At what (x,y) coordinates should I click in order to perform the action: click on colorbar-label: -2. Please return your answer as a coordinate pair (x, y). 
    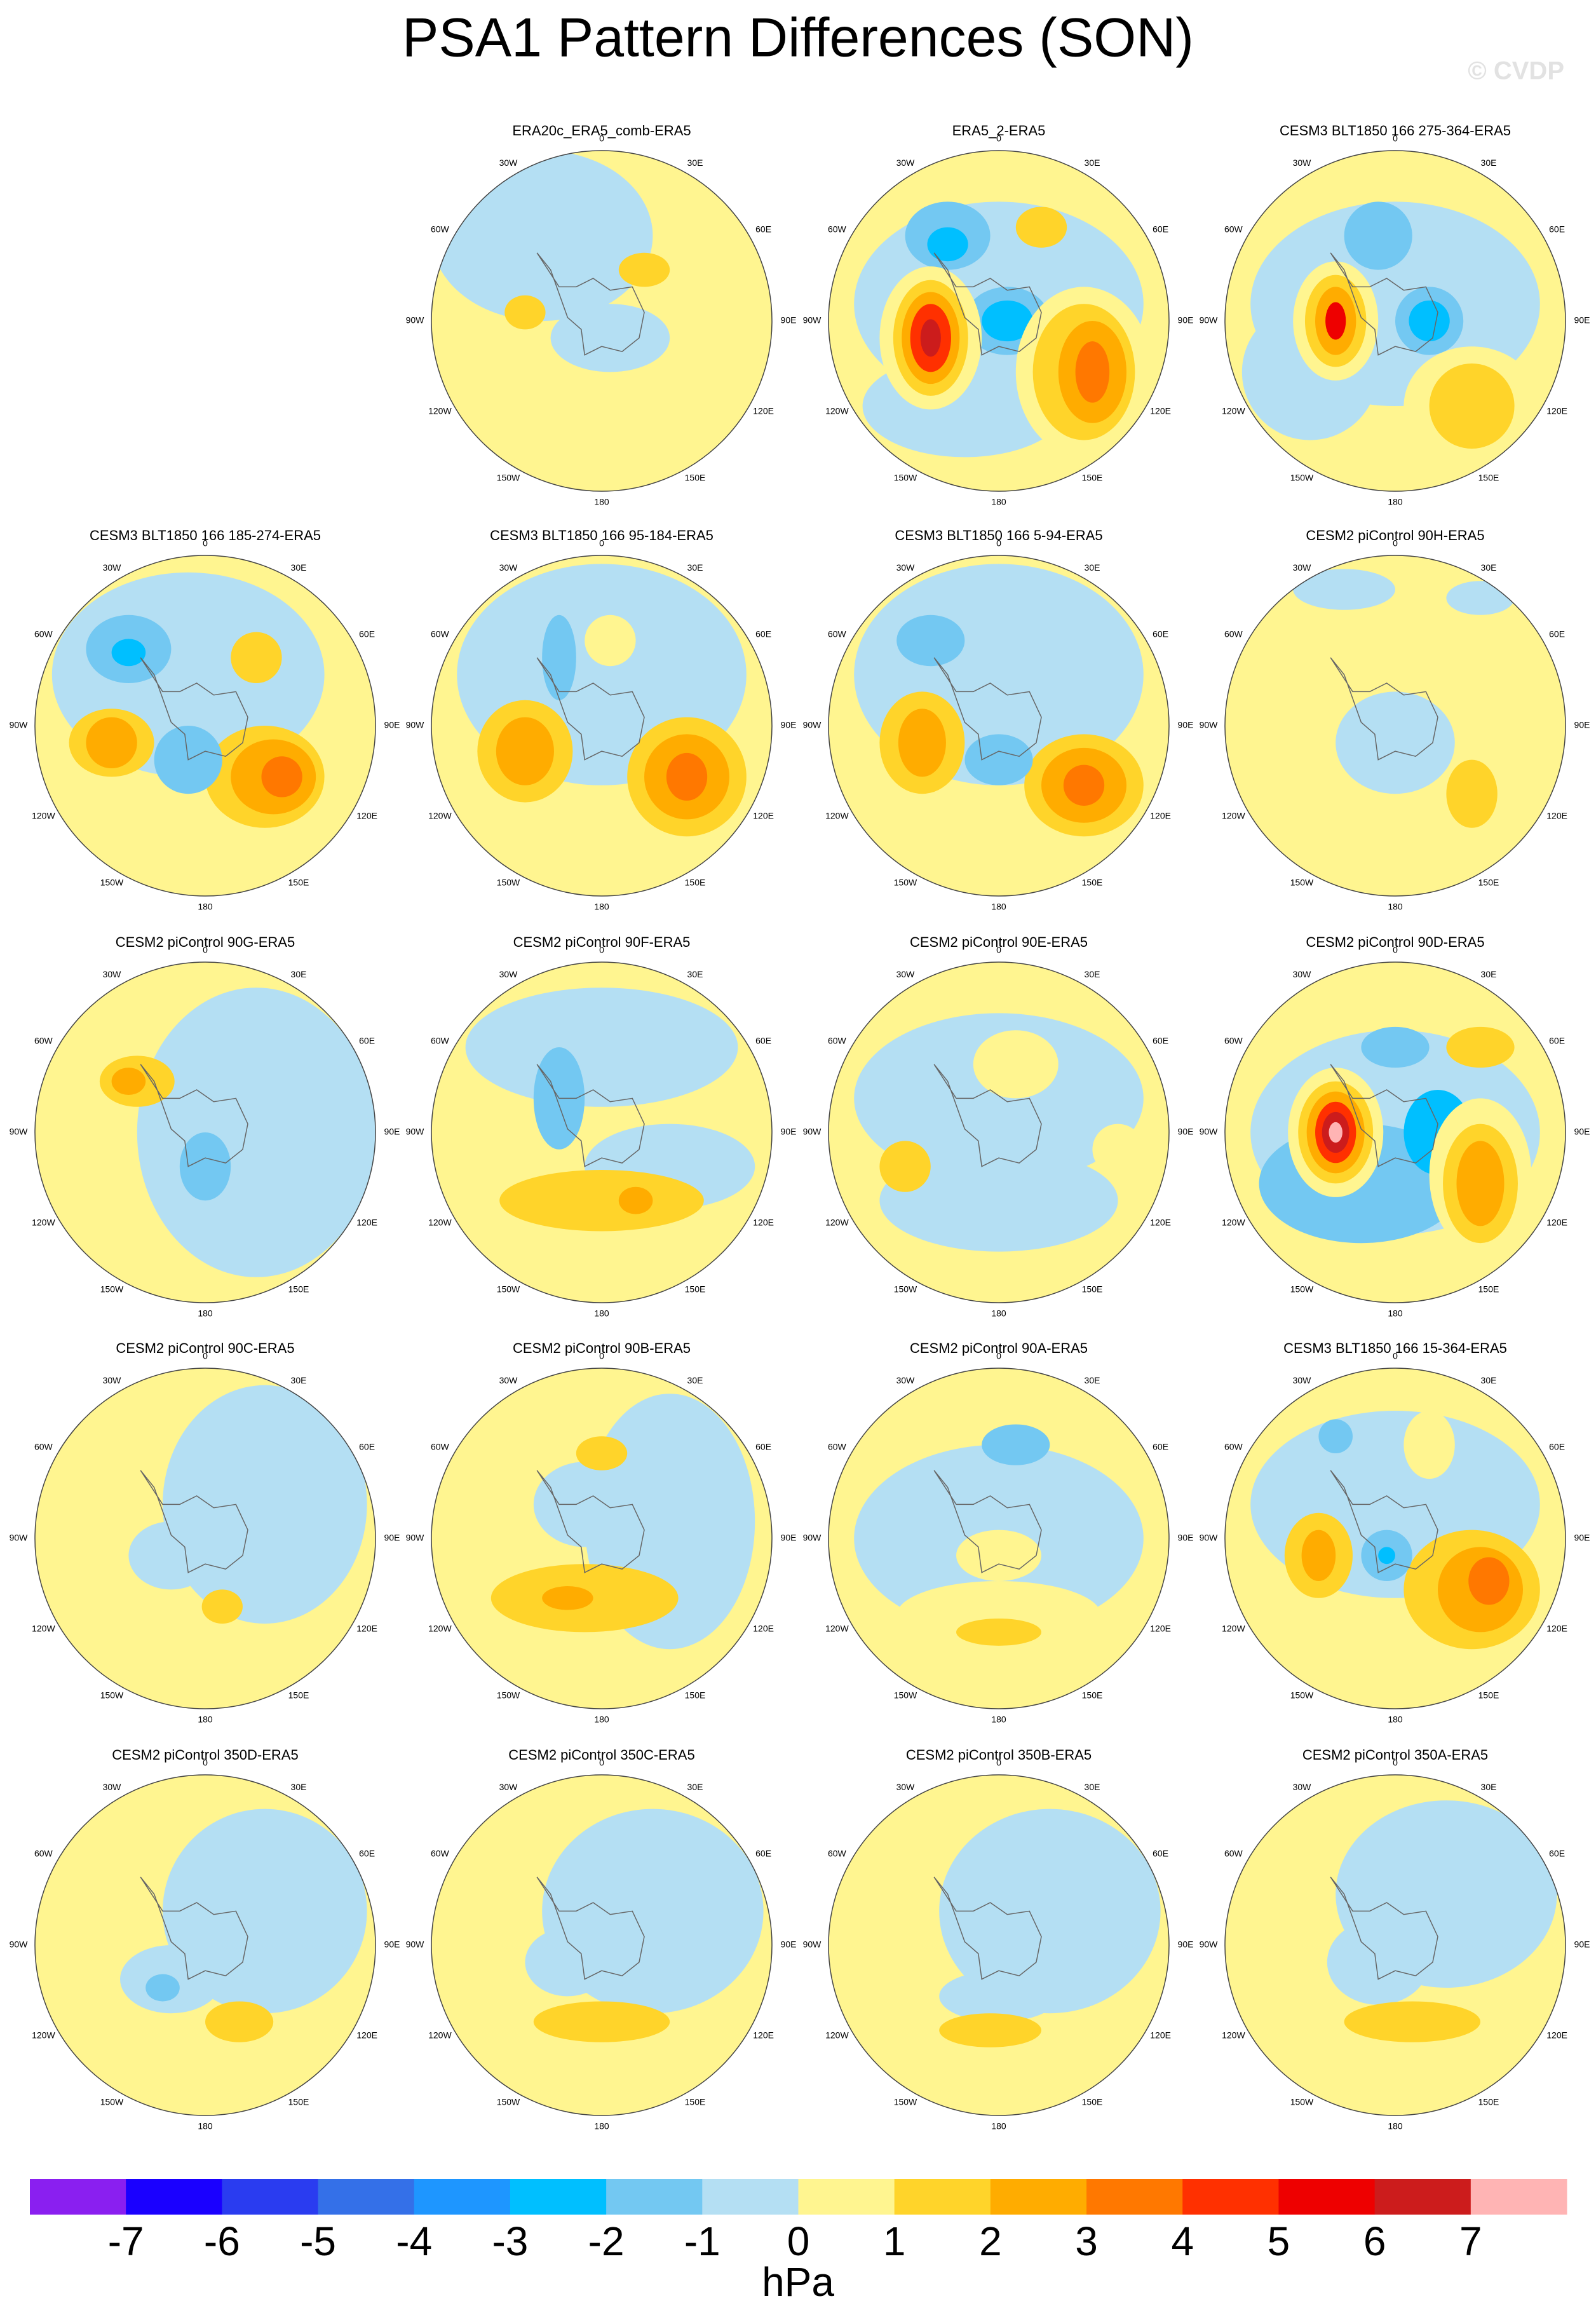
    Looking at the image, I should click on (606, 2241).